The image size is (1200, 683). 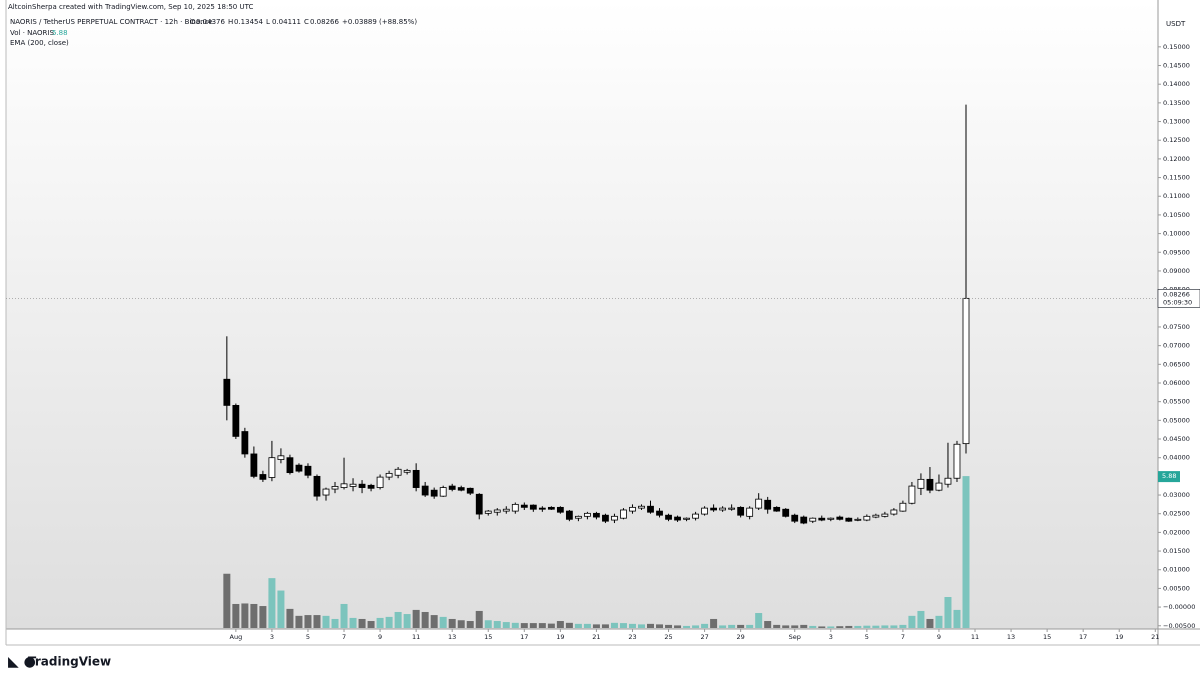 What do you see at coordinates (1176, 458) in the screenshot?
I see `y-tick-label: 0.04000` at bounding box center [1176, 458].